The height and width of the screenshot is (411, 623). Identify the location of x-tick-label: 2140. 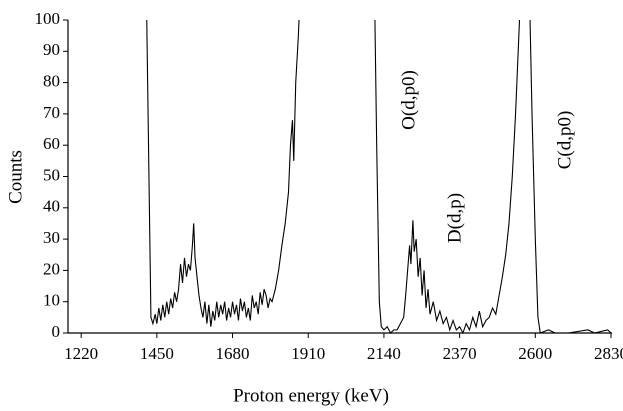
(384, 353).